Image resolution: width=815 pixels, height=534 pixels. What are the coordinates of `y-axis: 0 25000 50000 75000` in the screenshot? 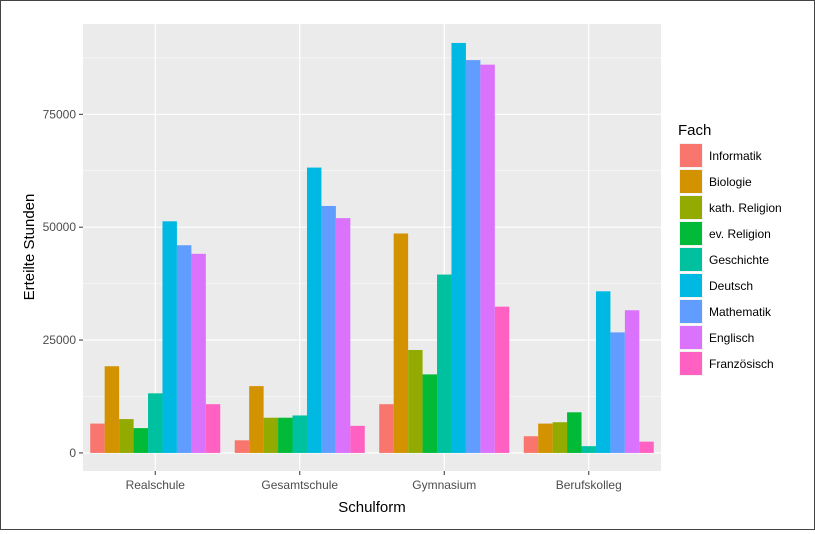 It's located at (63, 283).